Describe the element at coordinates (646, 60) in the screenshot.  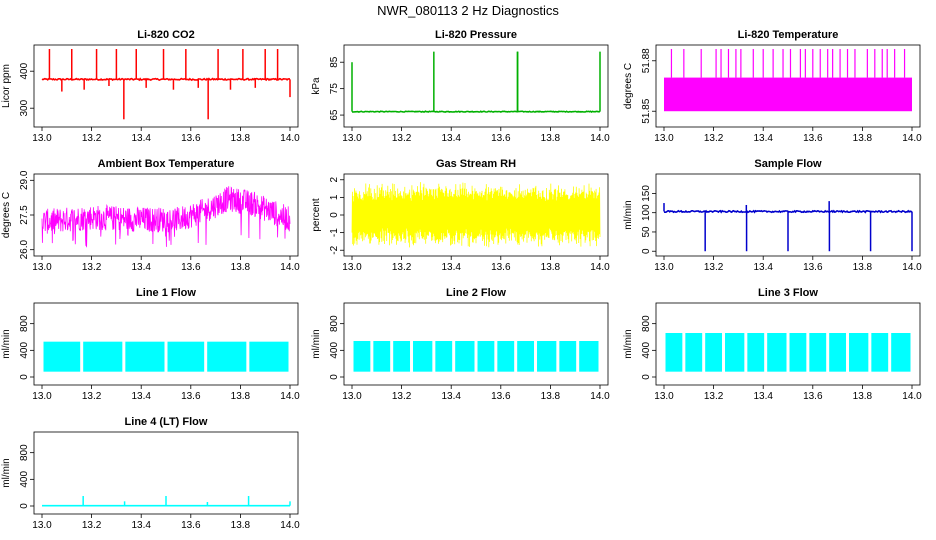
I see `y-tick-label: 51.88` at that location.